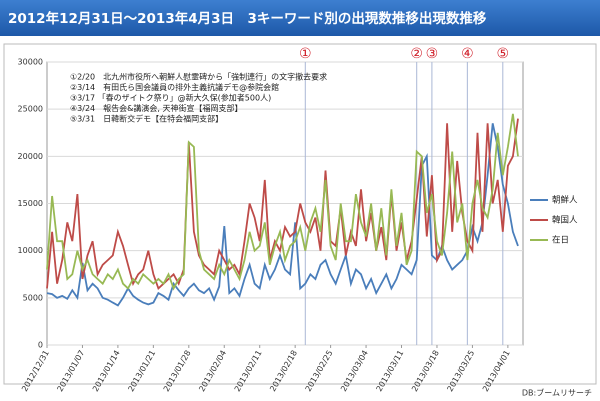 The width and height of the screenshot is (600, 401). Describe the element at coordinates (30, 156) in the screenshot. I see `y-tick-label: 20000` at that location.